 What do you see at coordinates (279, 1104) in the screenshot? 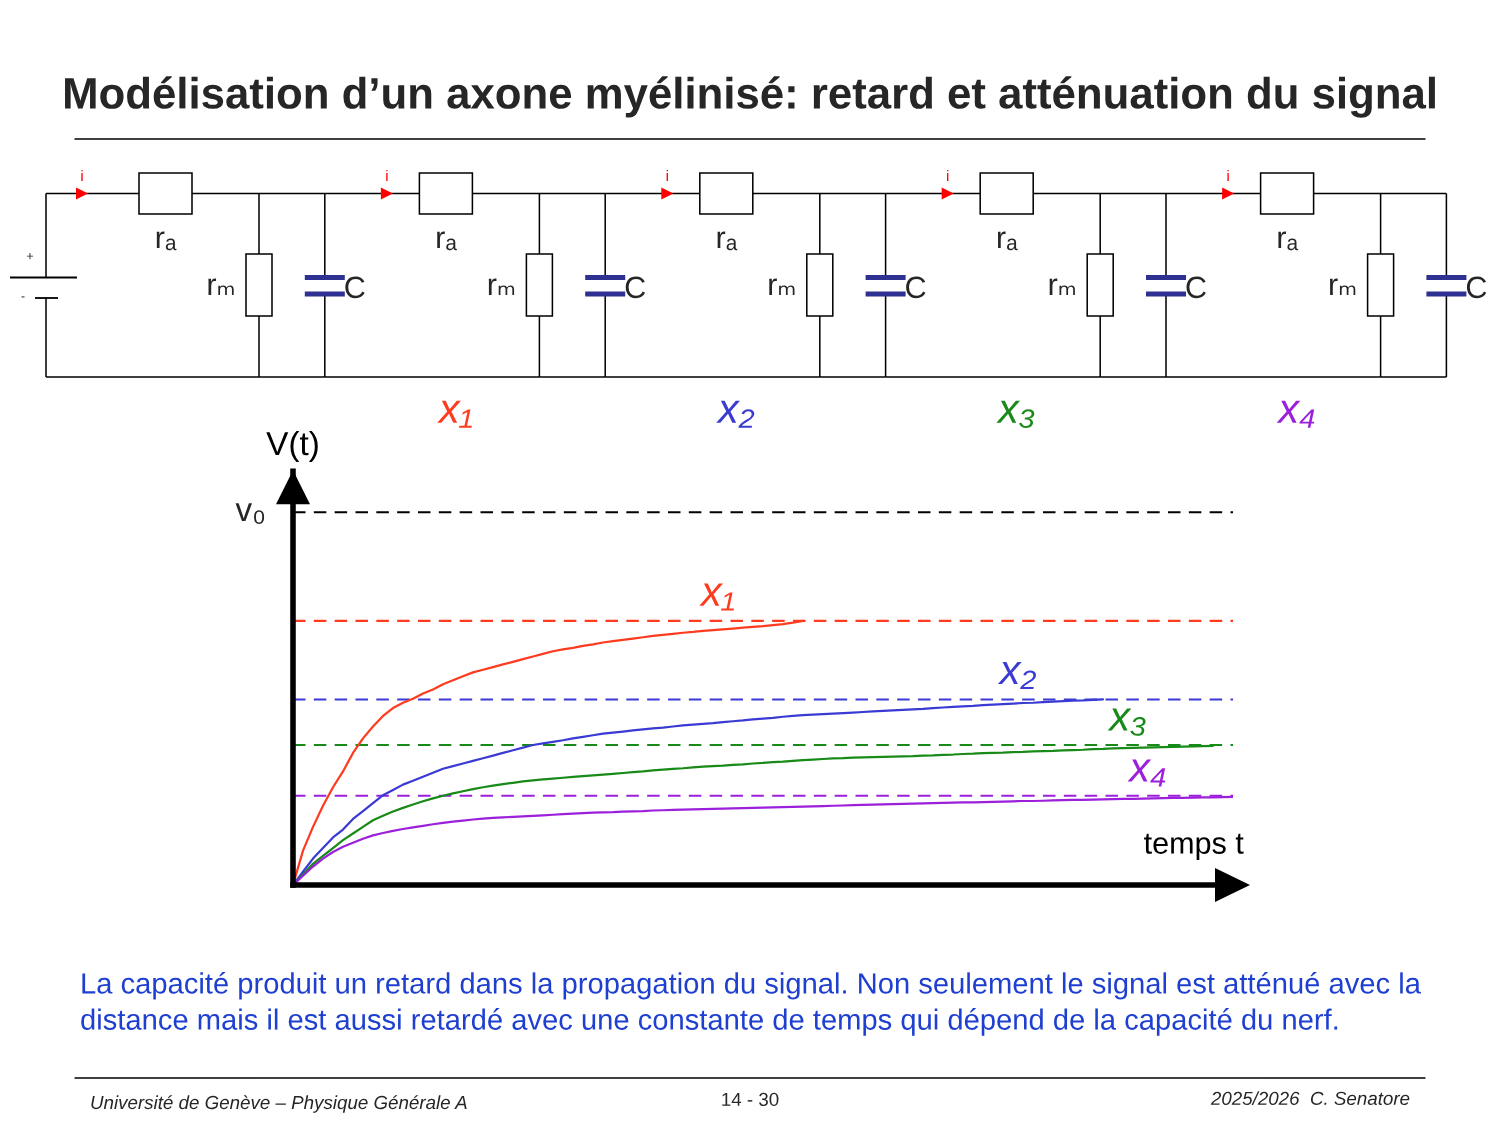
I see `text: Université de Genève – Physique Générale A` at bounding box center [279, 1104].